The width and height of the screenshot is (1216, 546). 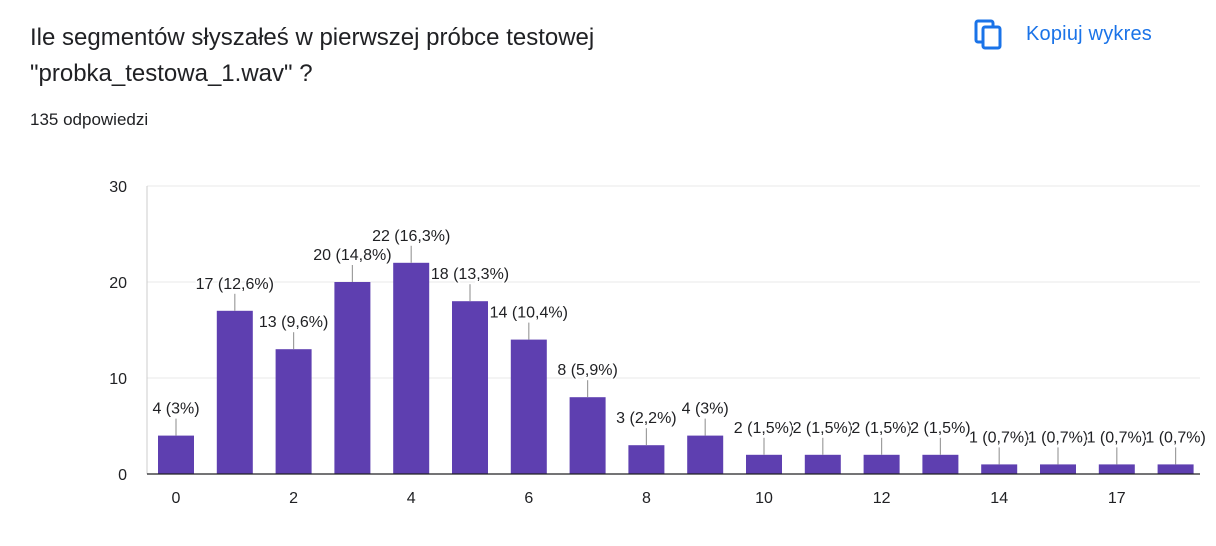 I want to click on x-tick-label: 17, so click(x=1117, y=498).